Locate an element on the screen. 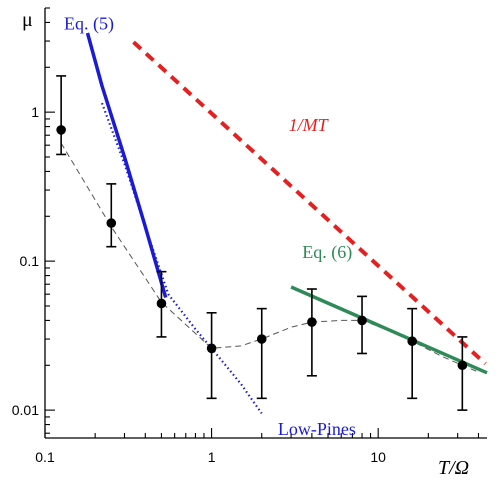 This screenshot has height=482, width=500. x-tick-label: 10 is located at coordinates (378, 457).